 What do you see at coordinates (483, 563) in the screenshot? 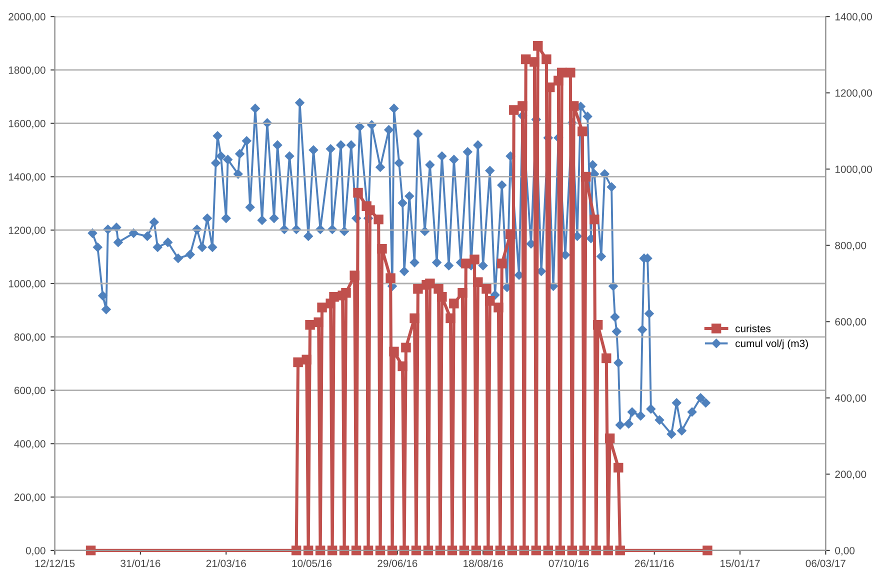
I see `x-tick-label: 18/08/16` at bounding box center [483, 563].